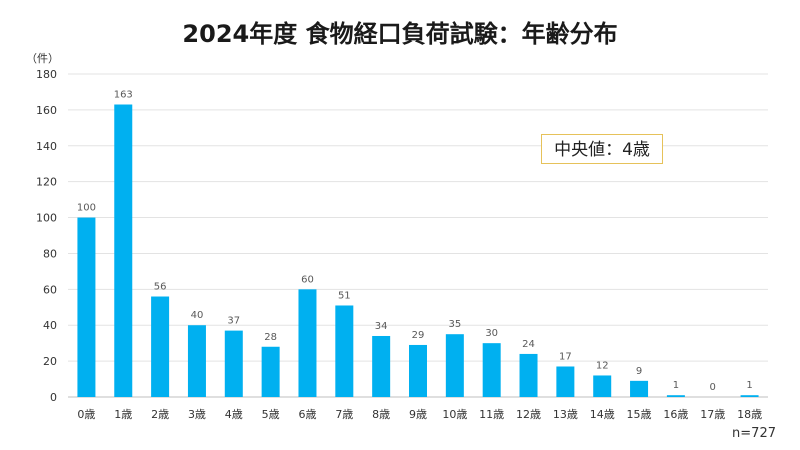 The height and width of the screenshot is (450, 800). What do you see at coordinates (565, 356) in the screenshot?
I see `data-label: 17` at bounding box center [565, 356].